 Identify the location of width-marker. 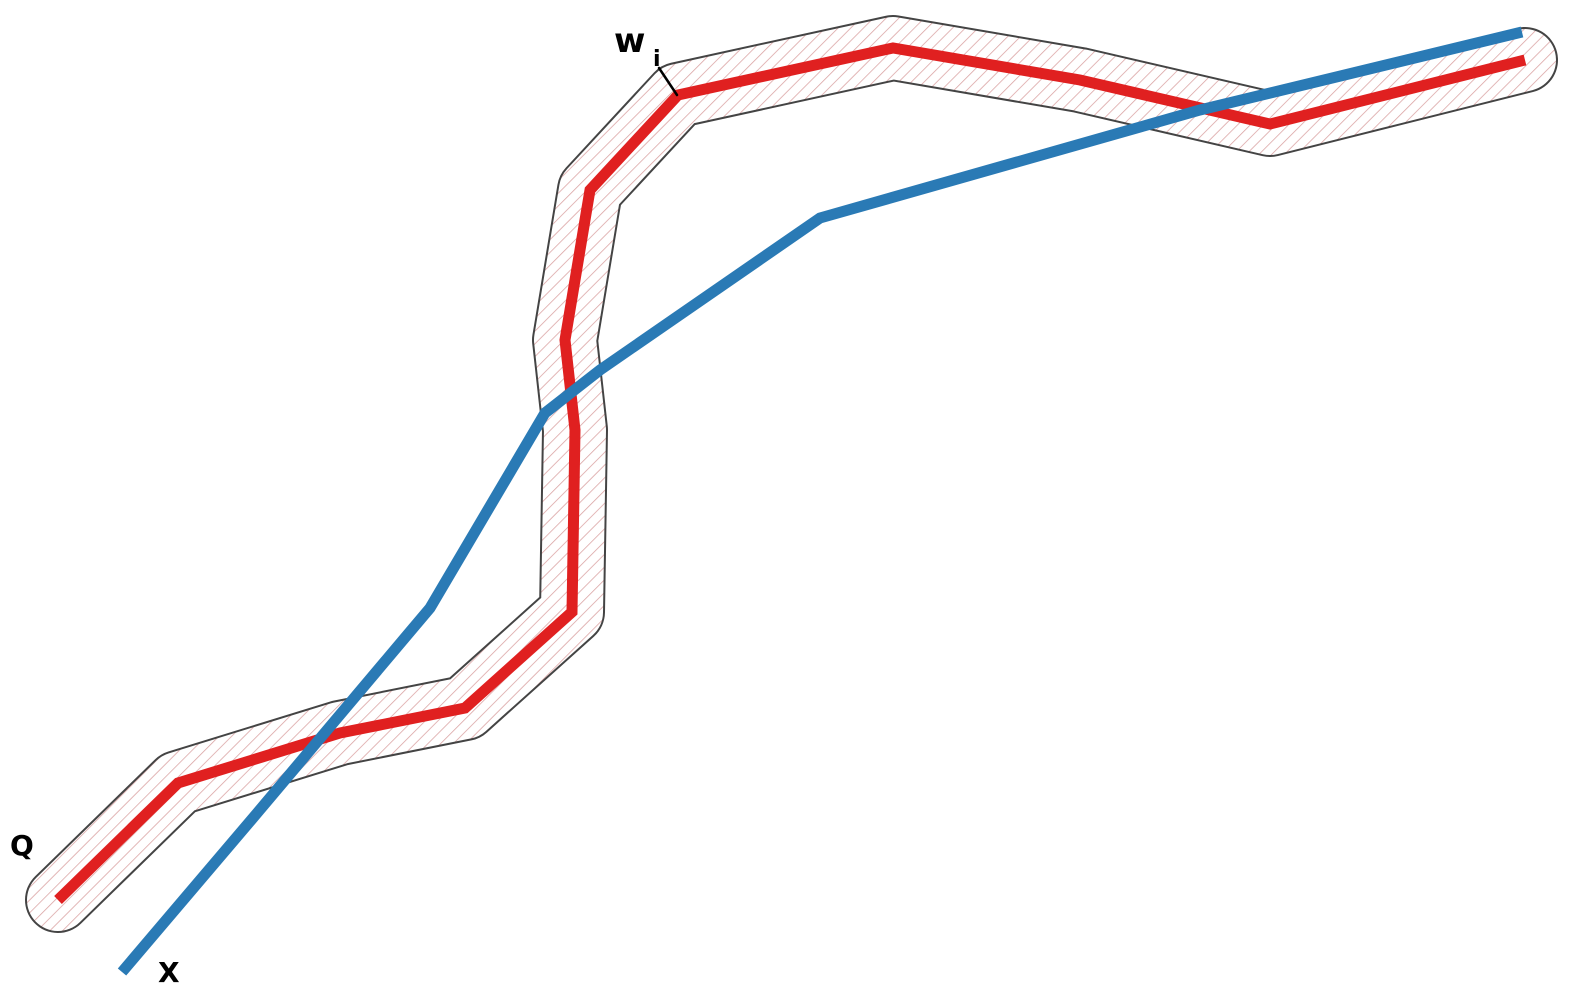
(668, 81).